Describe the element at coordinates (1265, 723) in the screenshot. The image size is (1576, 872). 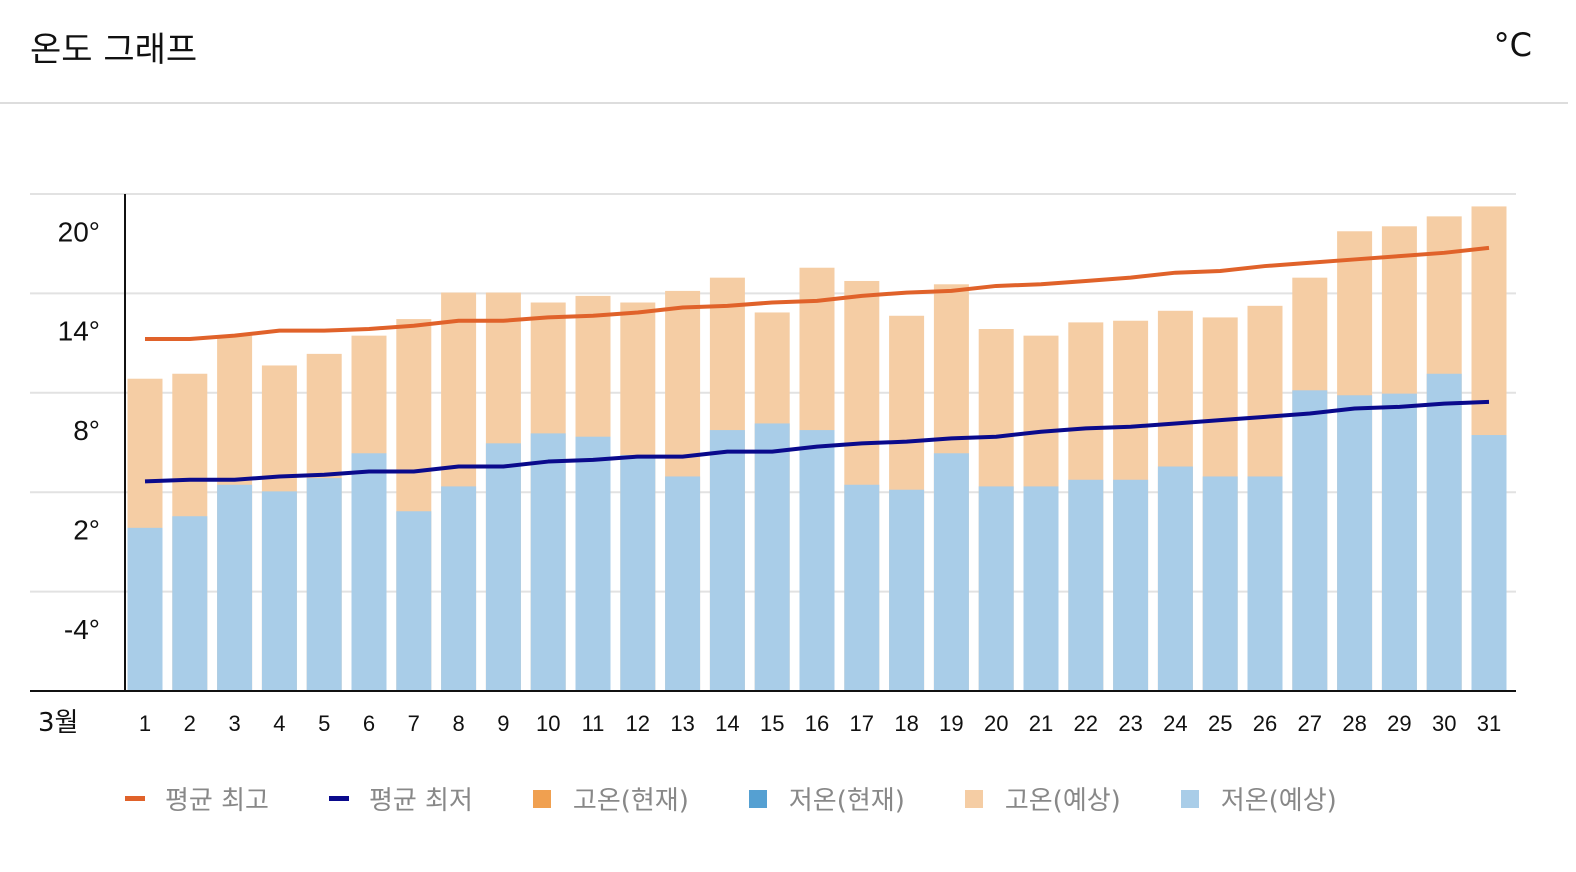
I see `x-tick-label: 26` at that location.